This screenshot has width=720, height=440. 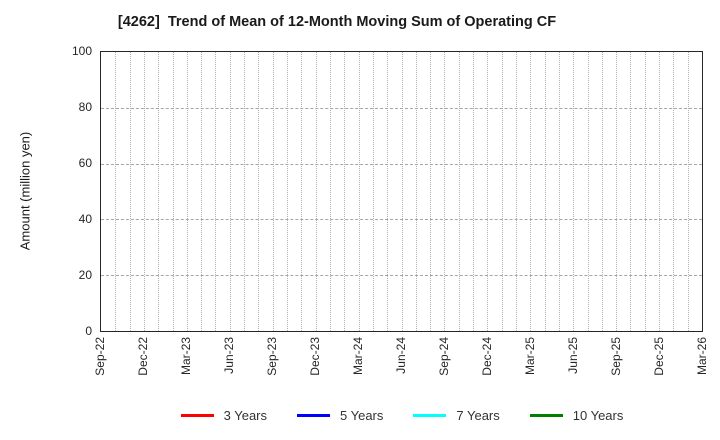 What do you see at coordinates (85, 219) in the screenshot?
I see `y-tick-label: 40` at bounding box center [85, 219].